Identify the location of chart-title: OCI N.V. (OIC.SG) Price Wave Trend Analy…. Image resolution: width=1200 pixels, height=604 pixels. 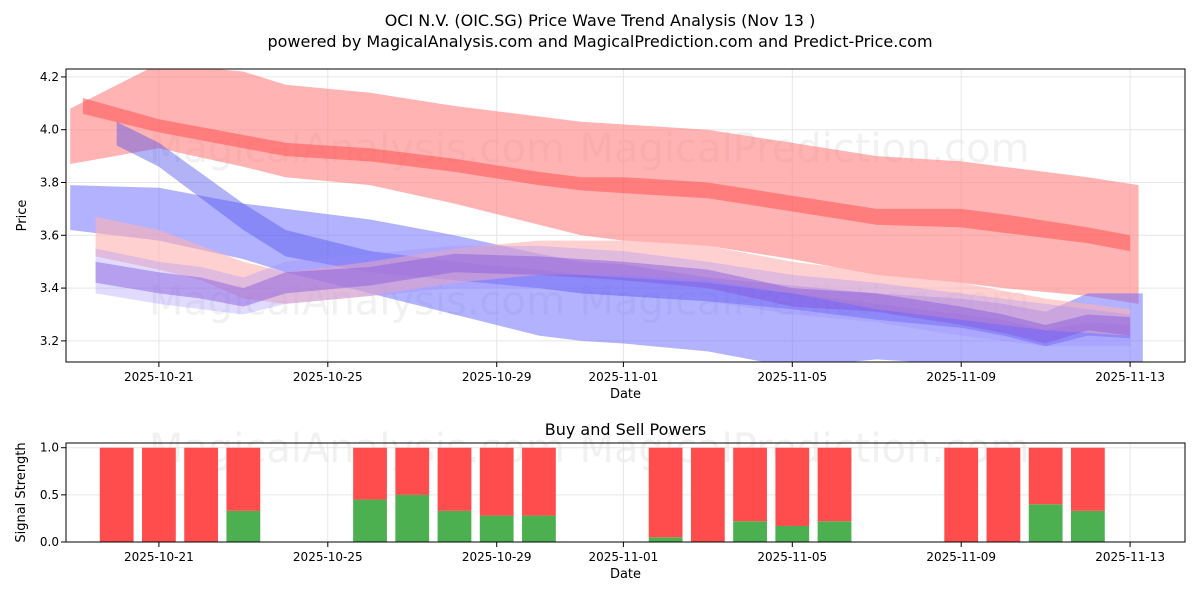
(600, 20).